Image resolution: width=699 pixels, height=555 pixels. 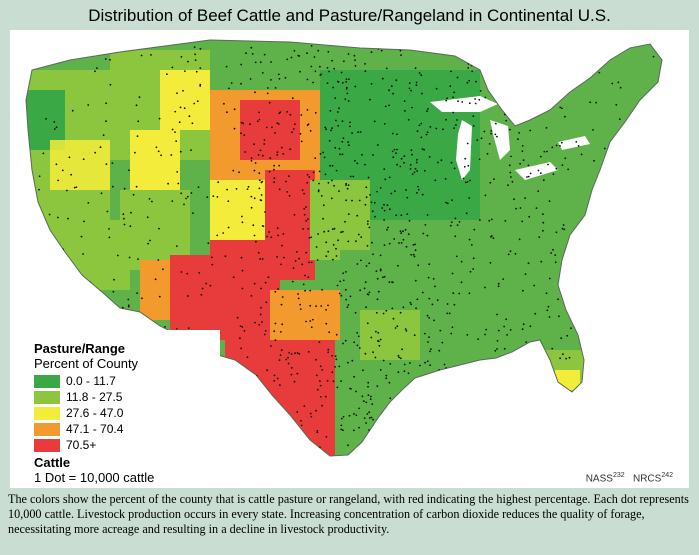 What do you see at coordinates (618, 475) in the screenshot?
I see `credit-nass-ref: 232` at bounding box center [618, 475].